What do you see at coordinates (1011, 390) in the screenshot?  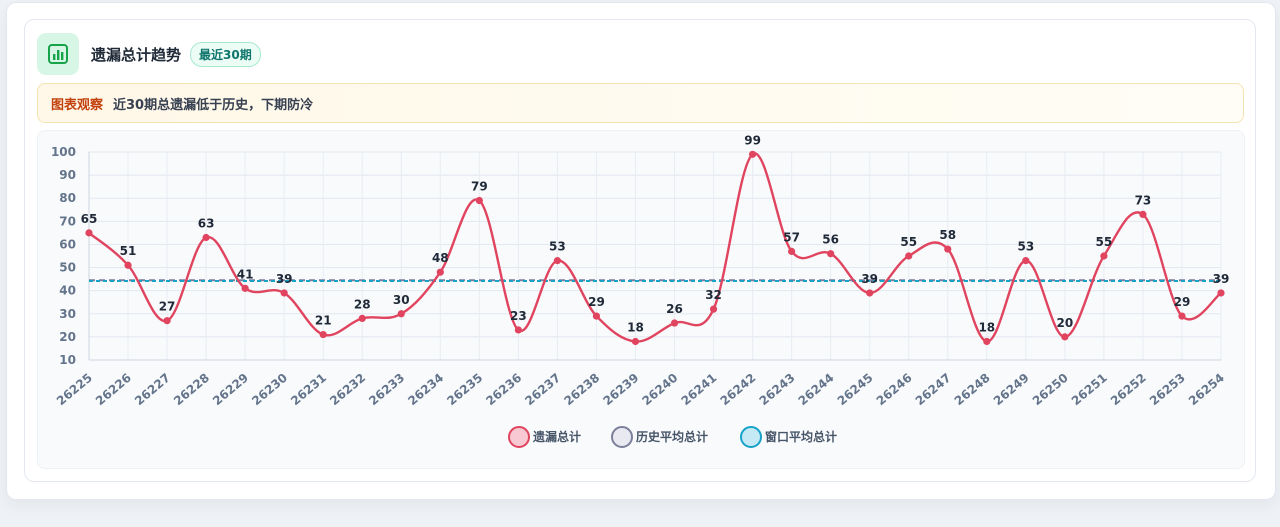 I see `x-tick-label: 26249` at bounding box center [1011, 390].